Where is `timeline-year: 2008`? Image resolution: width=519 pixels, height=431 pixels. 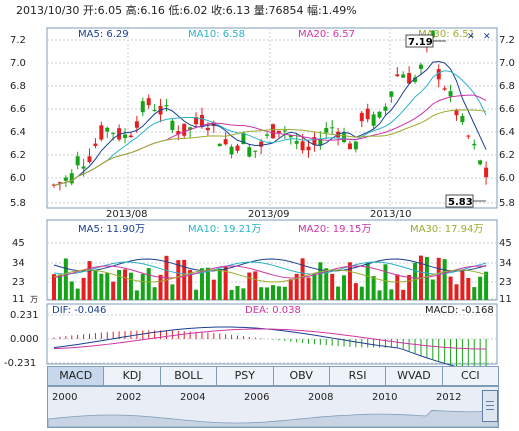
timeline-year: 2008 is located at coordinates (320, 397).